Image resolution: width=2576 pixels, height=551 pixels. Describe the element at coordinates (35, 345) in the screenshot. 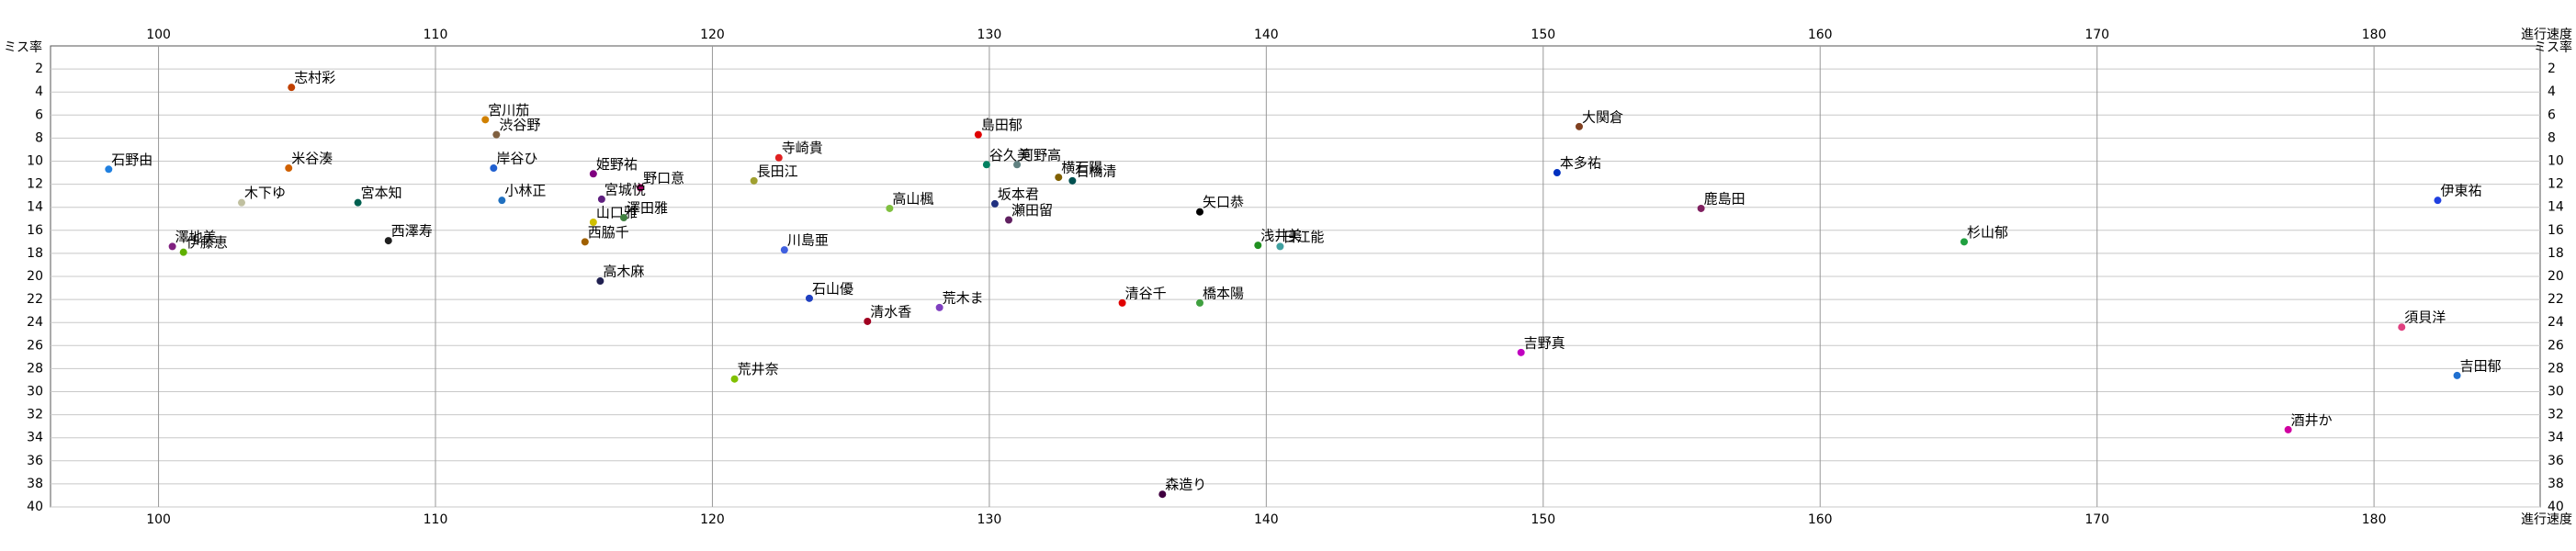

I see `y-tick-label: 26` at that location.